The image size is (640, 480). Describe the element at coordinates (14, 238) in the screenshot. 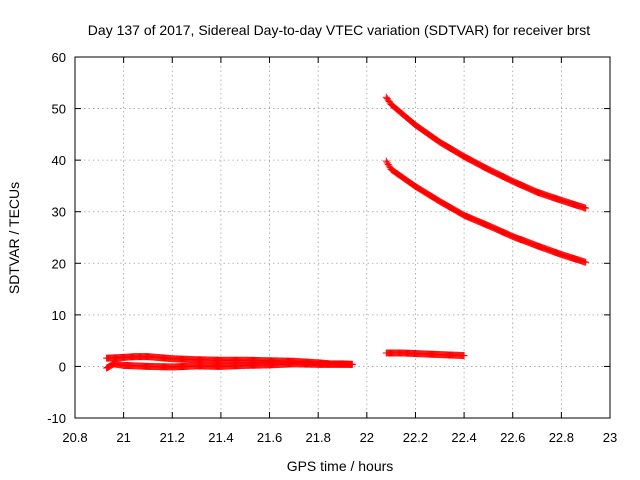

I see `y-axis-label: SDTVAR / TECUs` at that location.